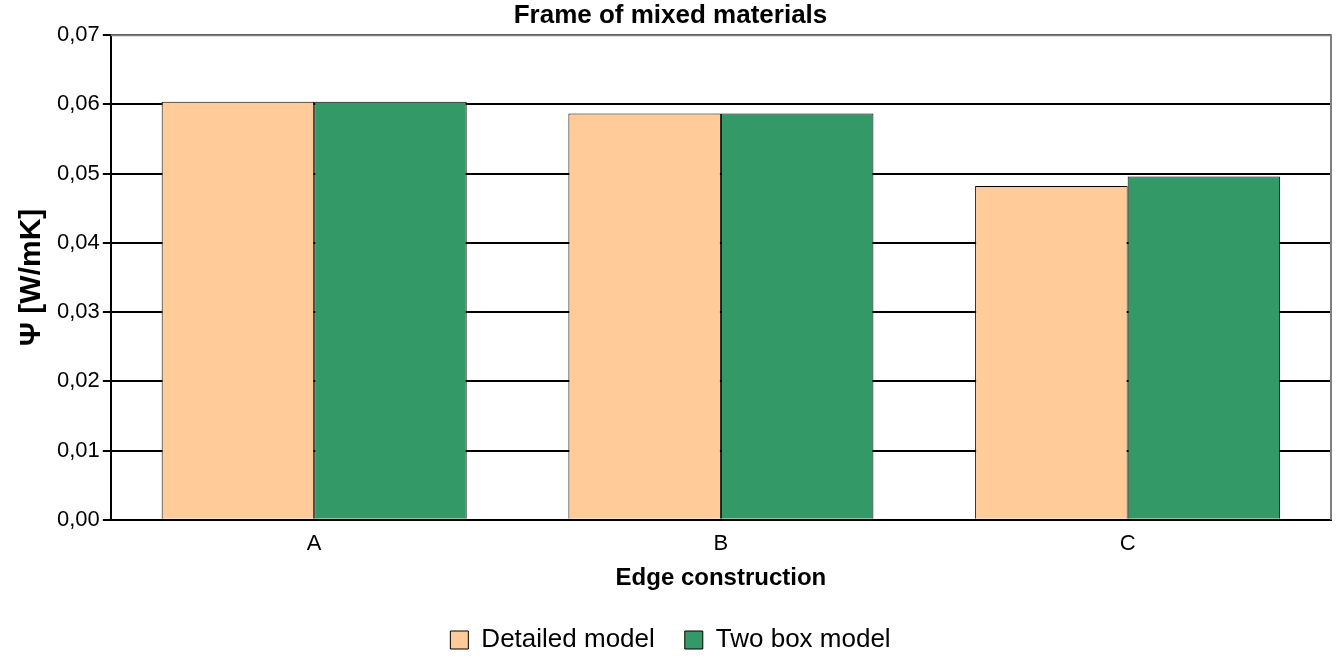  I want to click on y-tick-label: 0,05, so click(78, 172).